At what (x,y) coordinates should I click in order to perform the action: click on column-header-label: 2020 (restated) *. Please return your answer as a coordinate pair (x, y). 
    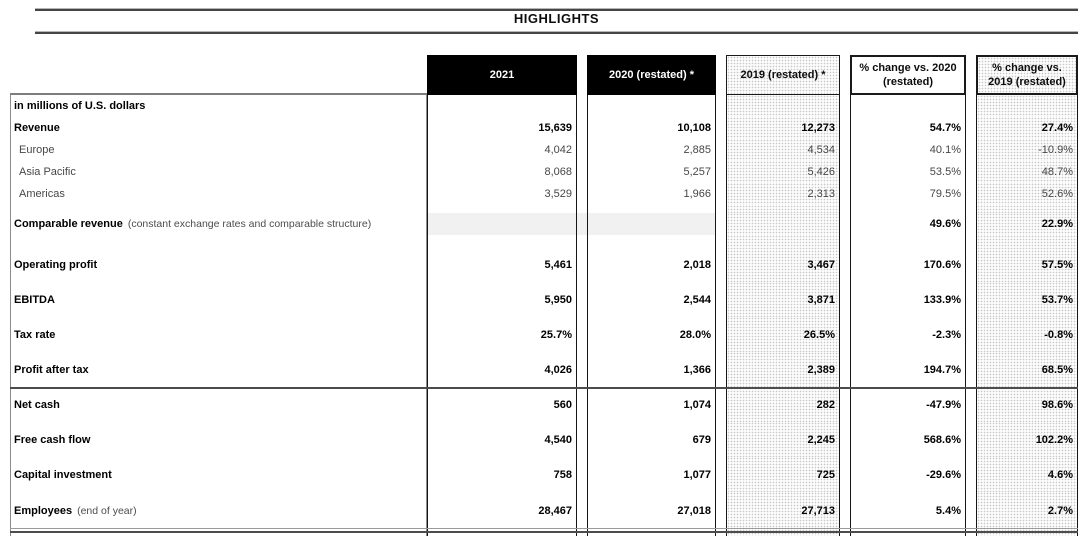
    Looking at the image, I should click on (651, 74).